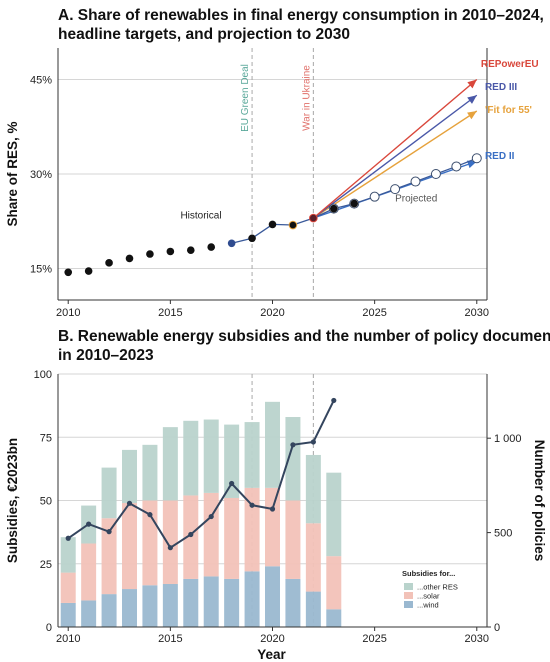 The image size is (550, 662). What do you see at coordinates (508, 110) in the screenshot?
I see `fit-for-55-label: 'Fit for 55'` at bounding box center [508, 110].